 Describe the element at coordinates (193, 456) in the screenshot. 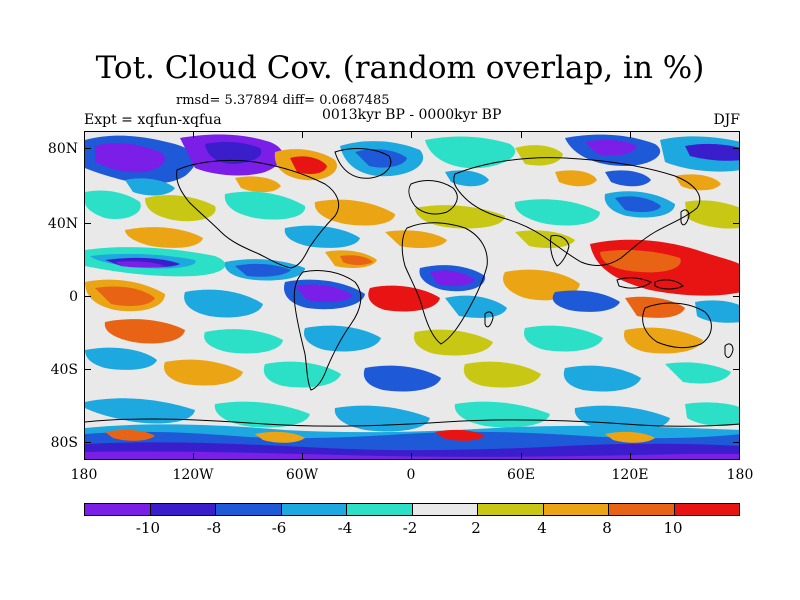

I see `x-tick-120w` at that location.